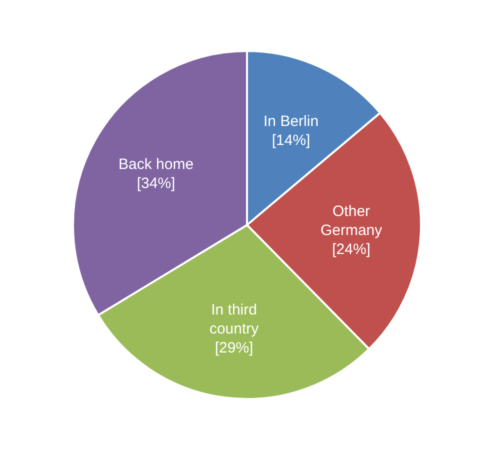 The width and height of the screenshot is (494, 450). Describe the element at coordinates (156, 164) in the screenshot. I see `slice-label: Back home` at that location.